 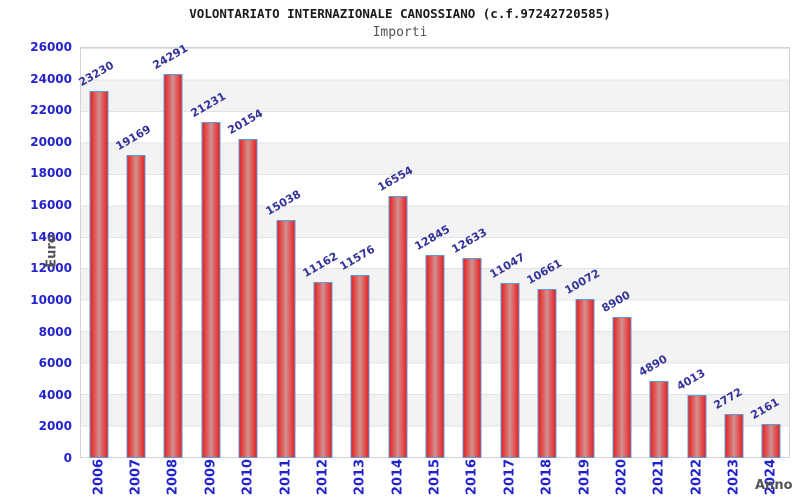 I want to click on bar-group-2018: 10661 2018, so click(x=545, y=271).